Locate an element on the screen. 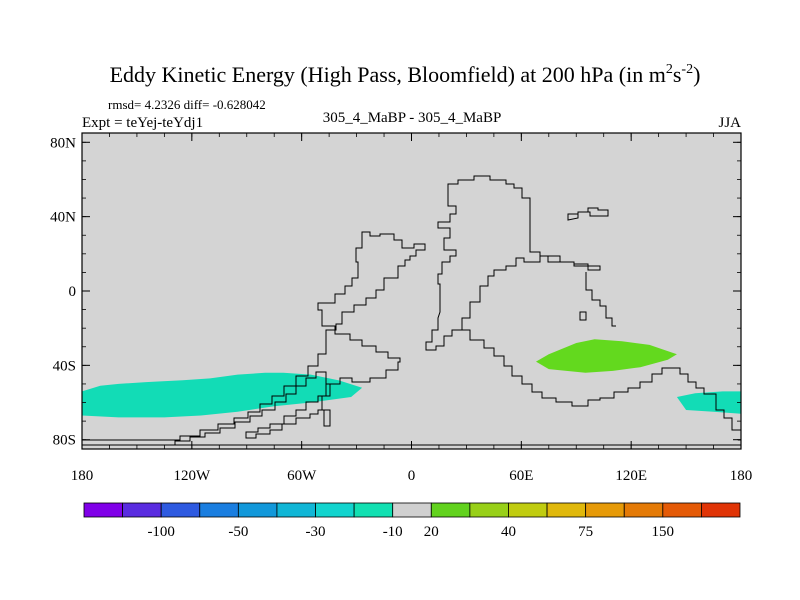 The width and height of the screenshot is (800, 600). y-tick-label: 40N is located at coordinates (63, 218).